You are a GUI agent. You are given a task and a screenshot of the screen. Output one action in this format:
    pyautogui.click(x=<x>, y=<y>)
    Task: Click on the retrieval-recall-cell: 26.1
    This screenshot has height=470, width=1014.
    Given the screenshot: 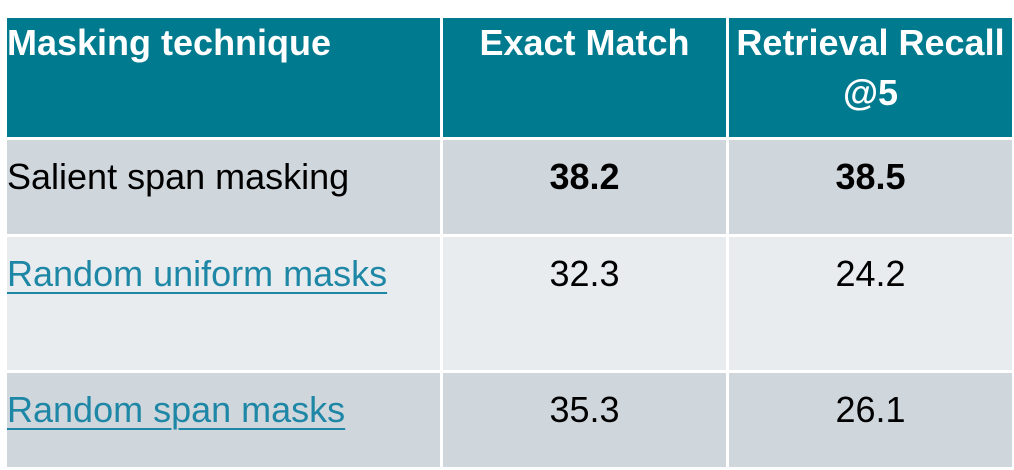 What is the action you would take?
    pyautogui.click(x=870, y=420)
    